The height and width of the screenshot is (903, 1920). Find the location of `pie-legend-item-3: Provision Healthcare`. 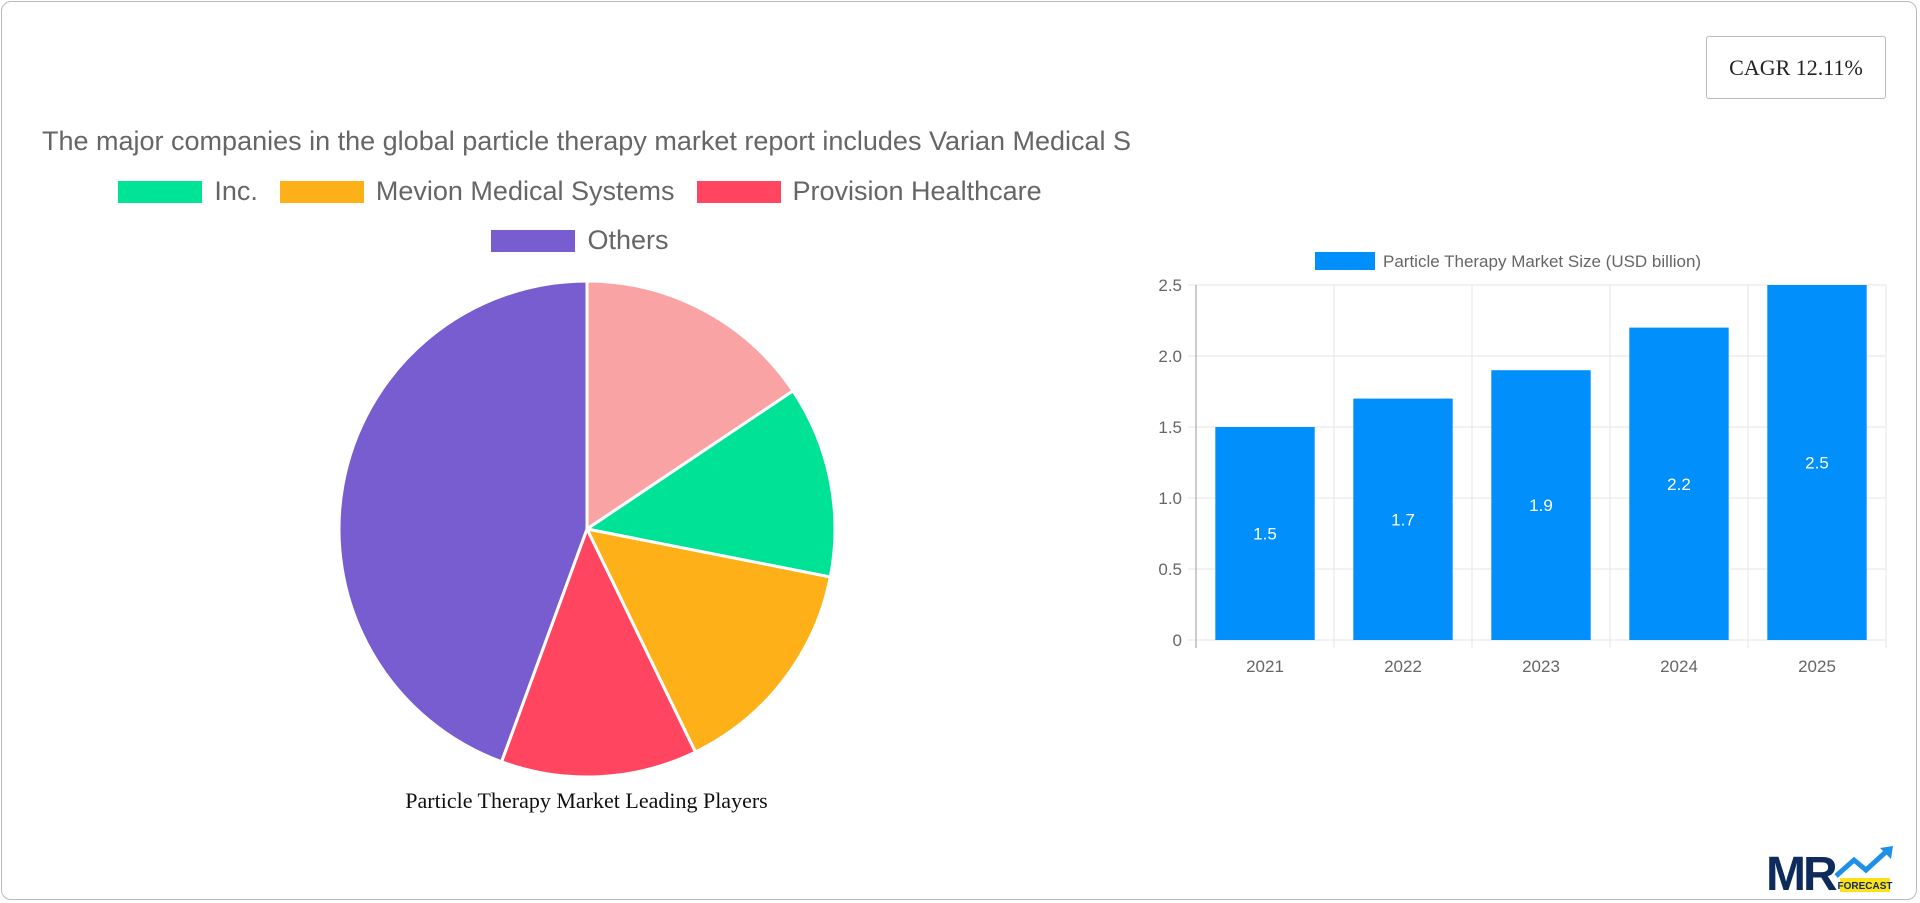

pie-legend-item-3: Provision Healthcare is located at coordinates (869, 191).